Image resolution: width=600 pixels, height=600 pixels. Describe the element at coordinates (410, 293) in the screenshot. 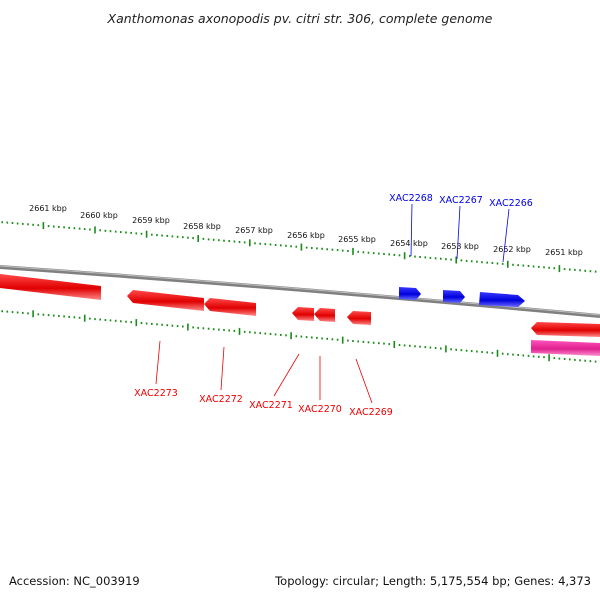

I see `gene-xac2268` at that location.